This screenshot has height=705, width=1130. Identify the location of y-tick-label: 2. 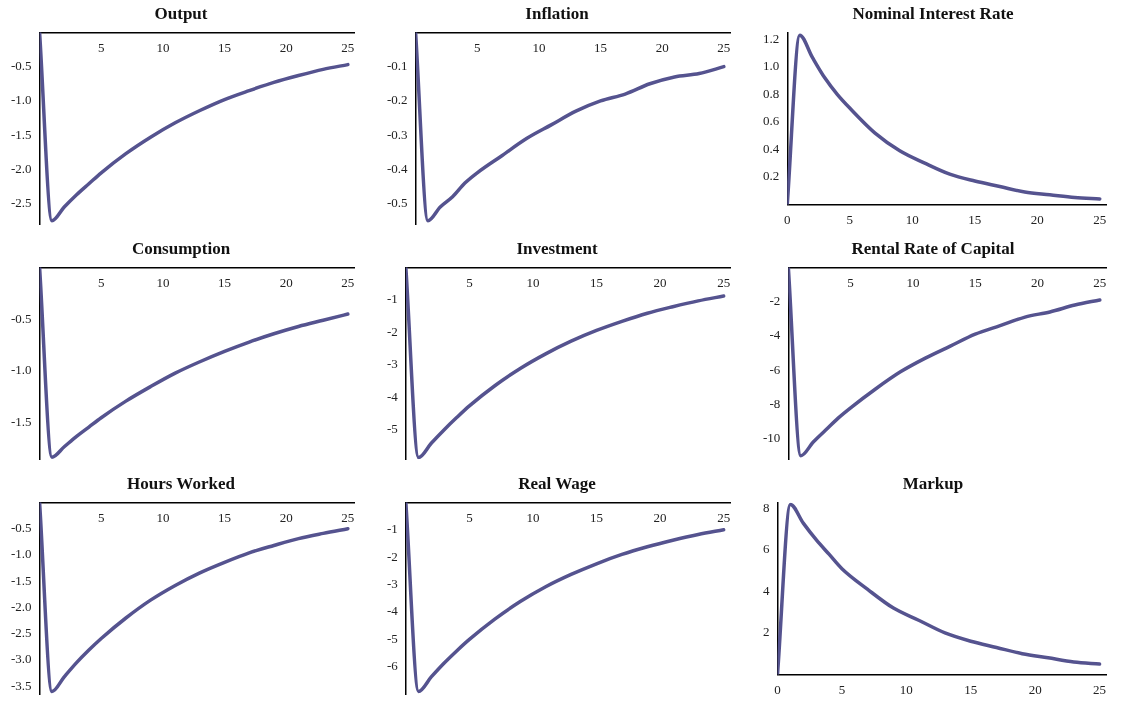
(766, 632).